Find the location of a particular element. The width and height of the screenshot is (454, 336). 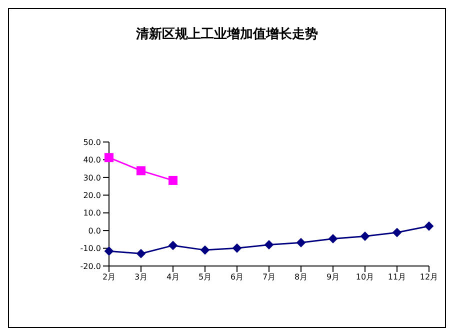

x-tick-label: 8月 is located at coordinates (301, 277).